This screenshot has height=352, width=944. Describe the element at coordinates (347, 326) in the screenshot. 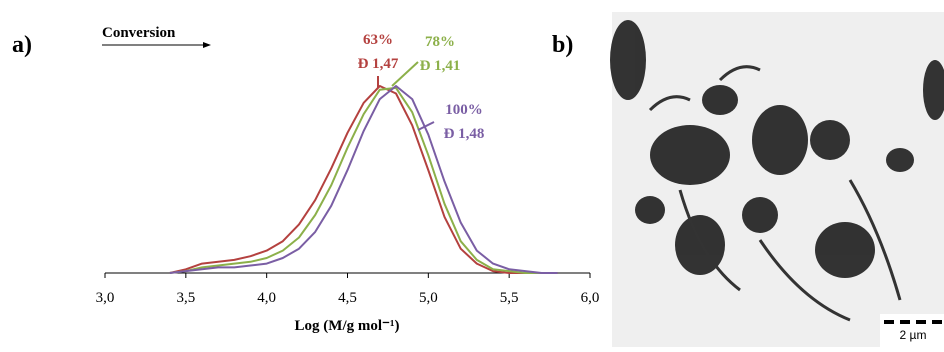

I see `x-axis-label: Log (M/g mol⁻¹)` at that location.